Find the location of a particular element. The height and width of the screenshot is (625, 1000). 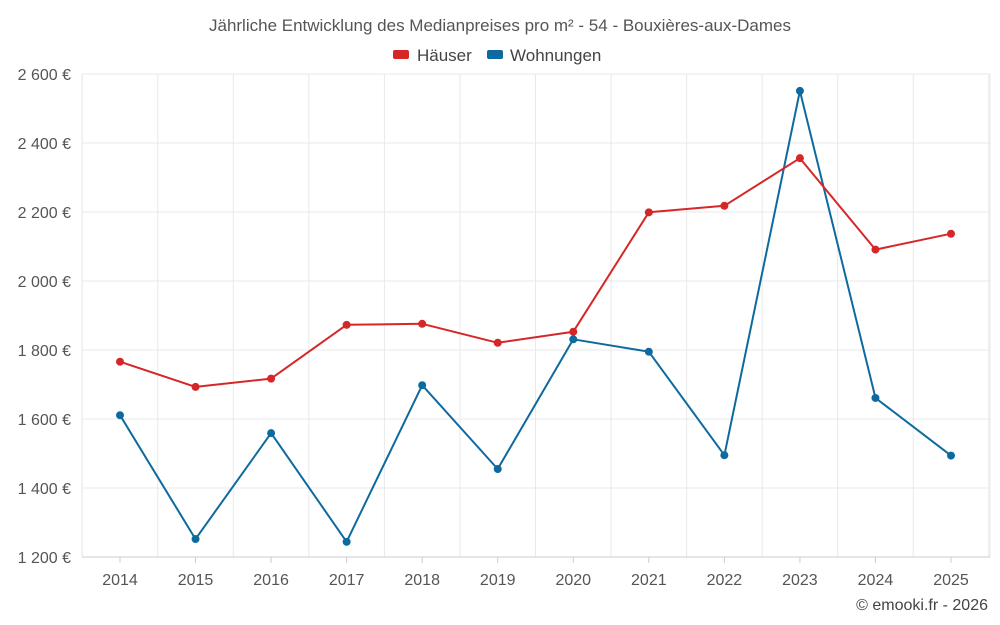

credit-text: © emooki.fr - 2026 is located at coordinates (922, 605).